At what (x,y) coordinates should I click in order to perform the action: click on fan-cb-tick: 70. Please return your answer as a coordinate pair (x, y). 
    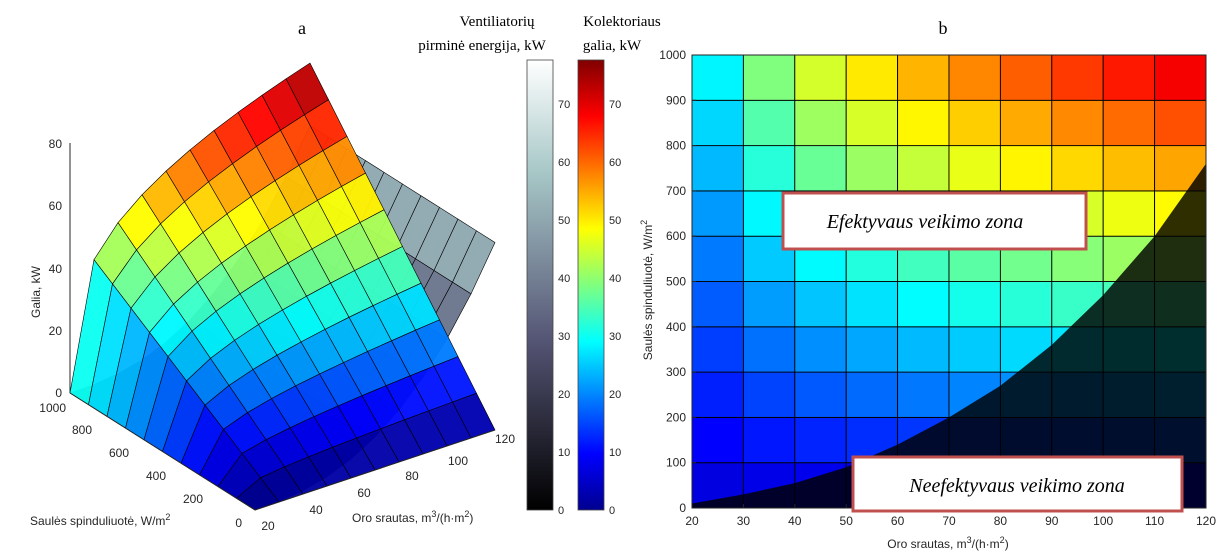
    Looking at the image, I should click on (564, 105).